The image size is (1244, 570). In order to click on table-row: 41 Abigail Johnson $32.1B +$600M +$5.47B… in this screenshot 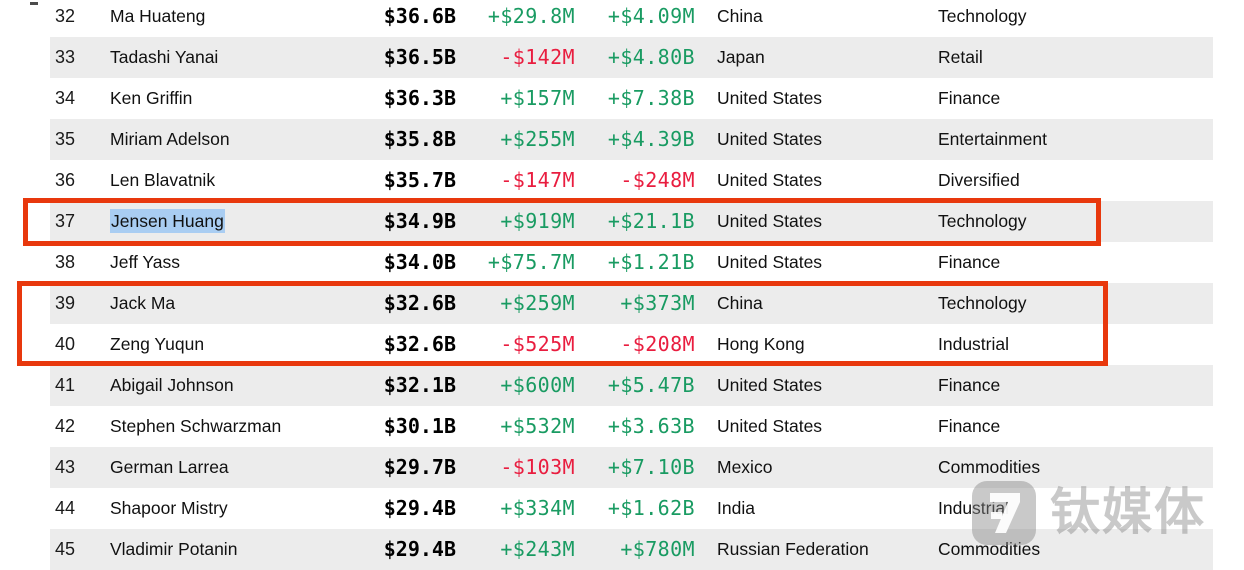, I will do `click(631, 385)`.